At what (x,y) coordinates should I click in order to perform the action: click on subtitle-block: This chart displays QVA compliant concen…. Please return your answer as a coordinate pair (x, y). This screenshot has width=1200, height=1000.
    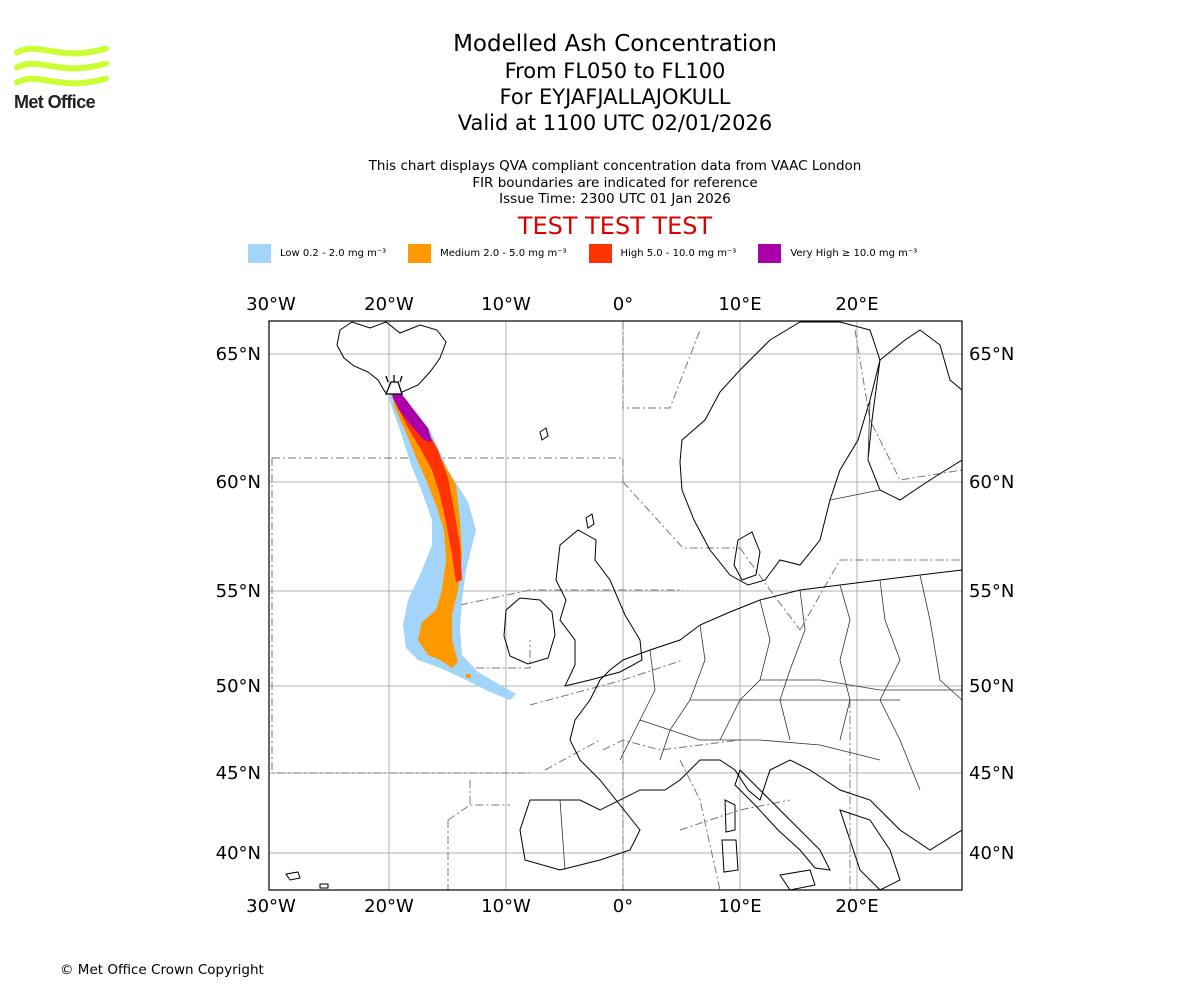
    Looking at the image, I should click on (615, 183).